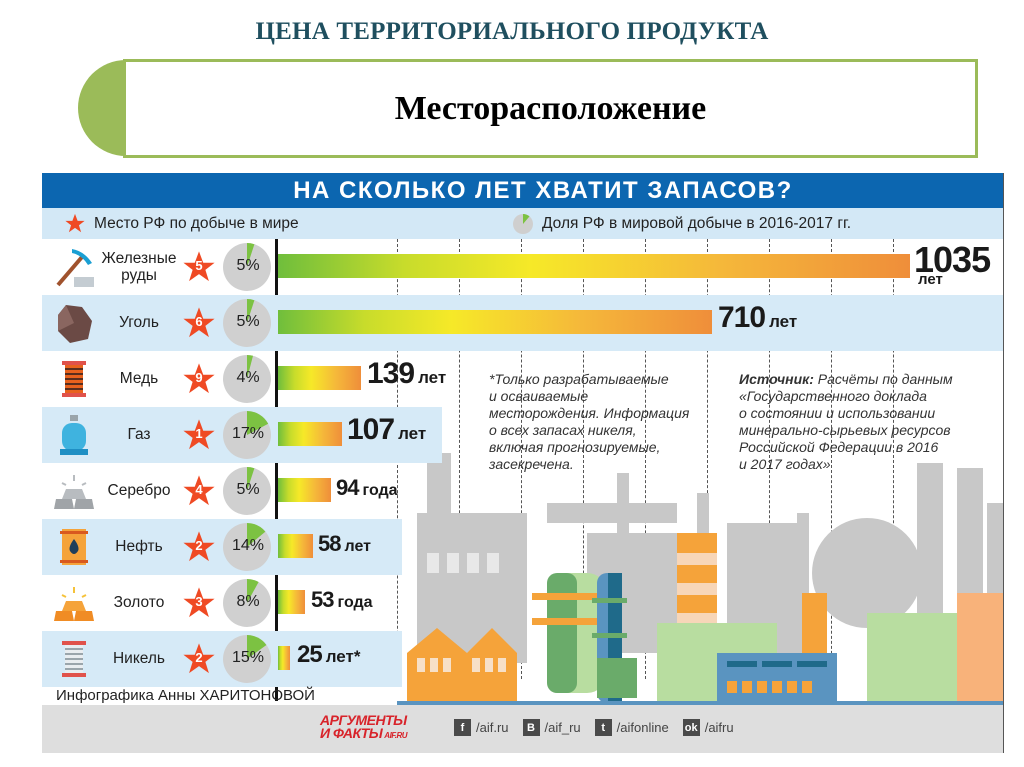 The height and width of the screenshot is (767, 1024). Describe the element at coordinates (222, 603) in the screenshot. I see `chart-row: Золото 3 8% 53 года` at that location.